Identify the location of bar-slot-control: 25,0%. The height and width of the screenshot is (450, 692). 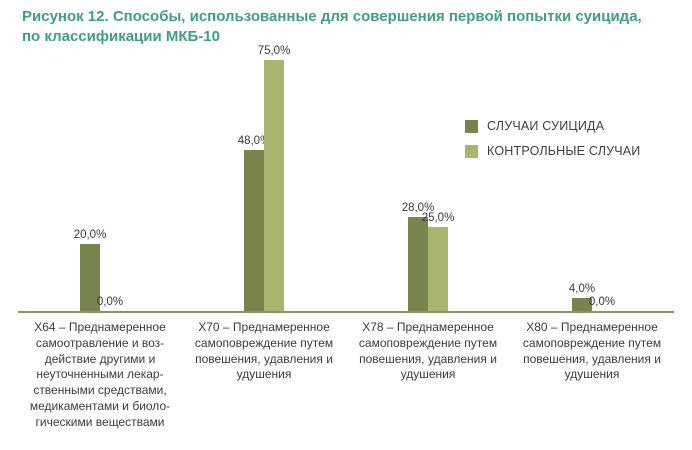
(438, 183).